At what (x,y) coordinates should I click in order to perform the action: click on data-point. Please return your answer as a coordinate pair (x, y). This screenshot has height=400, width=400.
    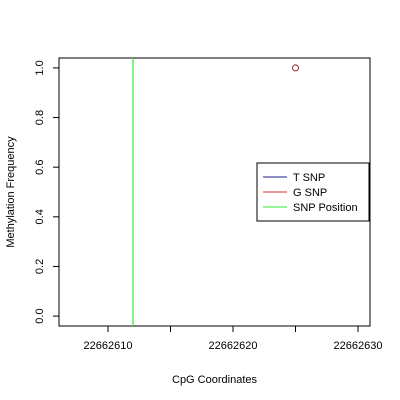
    Looking at the image, I should click on (295, 68).